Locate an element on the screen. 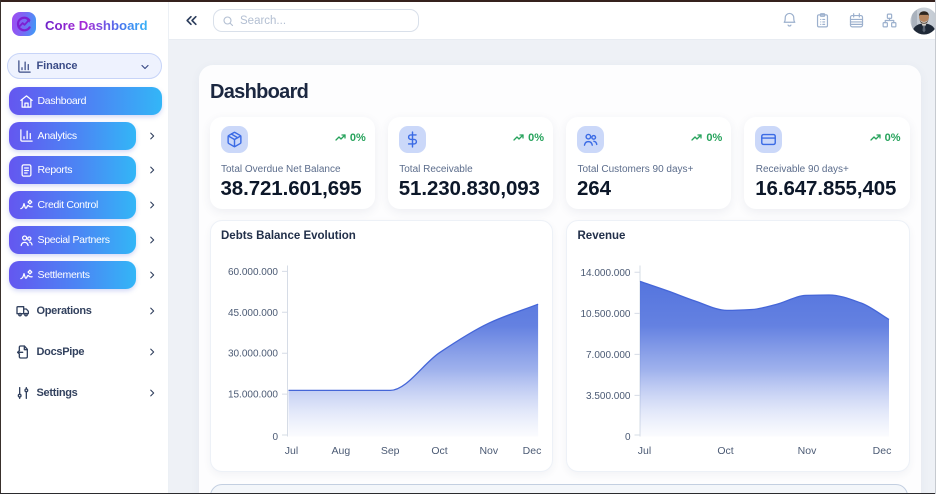  svg-text: 7.000.000 is located at coordinates (608, 355).